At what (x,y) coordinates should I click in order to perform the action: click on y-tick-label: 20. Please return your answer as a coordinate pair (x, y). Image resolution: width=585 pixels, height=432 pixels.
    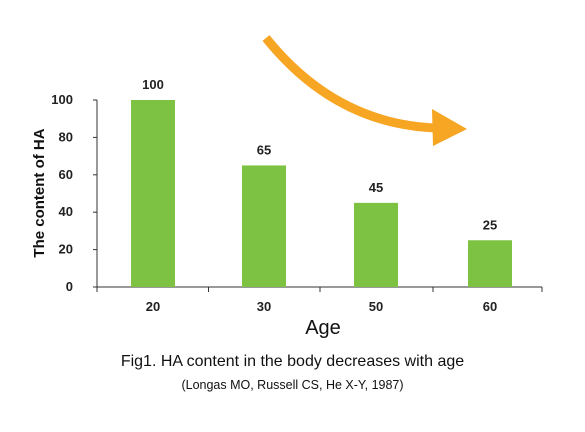
    Looking at the image, I should click on (66, 249).